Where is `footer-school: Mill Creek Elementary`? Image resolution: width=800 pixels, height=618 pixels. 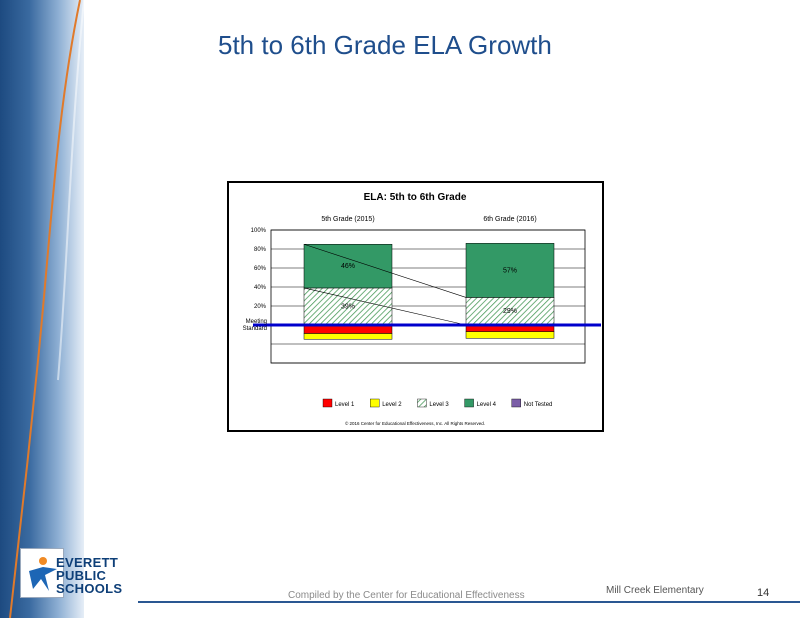 footer-school: Mill Creek Elementary is located at coordinates (655, 590).